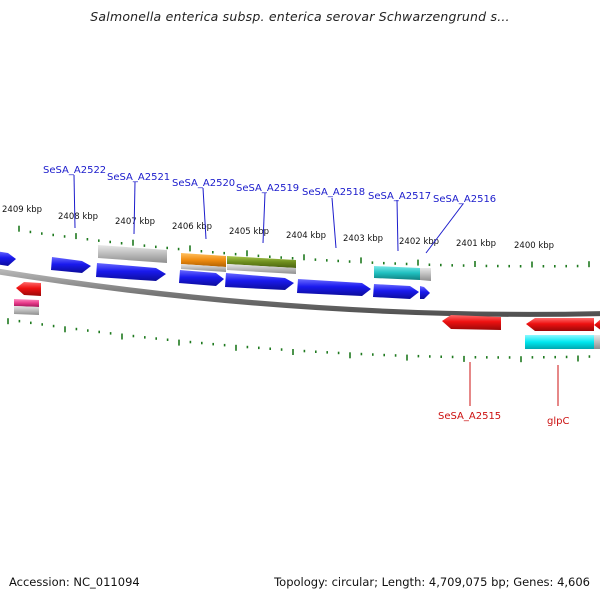  What do you see at coordinates (74, 170) in the screenshot?
I see `gene-label-SeSA_A2522: SeSA_A2522` at bounding box center [74, 170].